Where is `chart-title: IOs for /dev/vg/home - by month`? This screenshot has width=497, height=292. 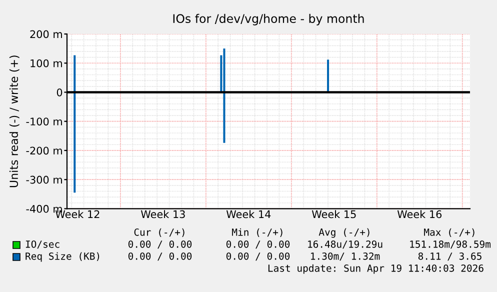 chart-title: IOs for /dev/vg/home - by month is located at coordinates (268, 20).